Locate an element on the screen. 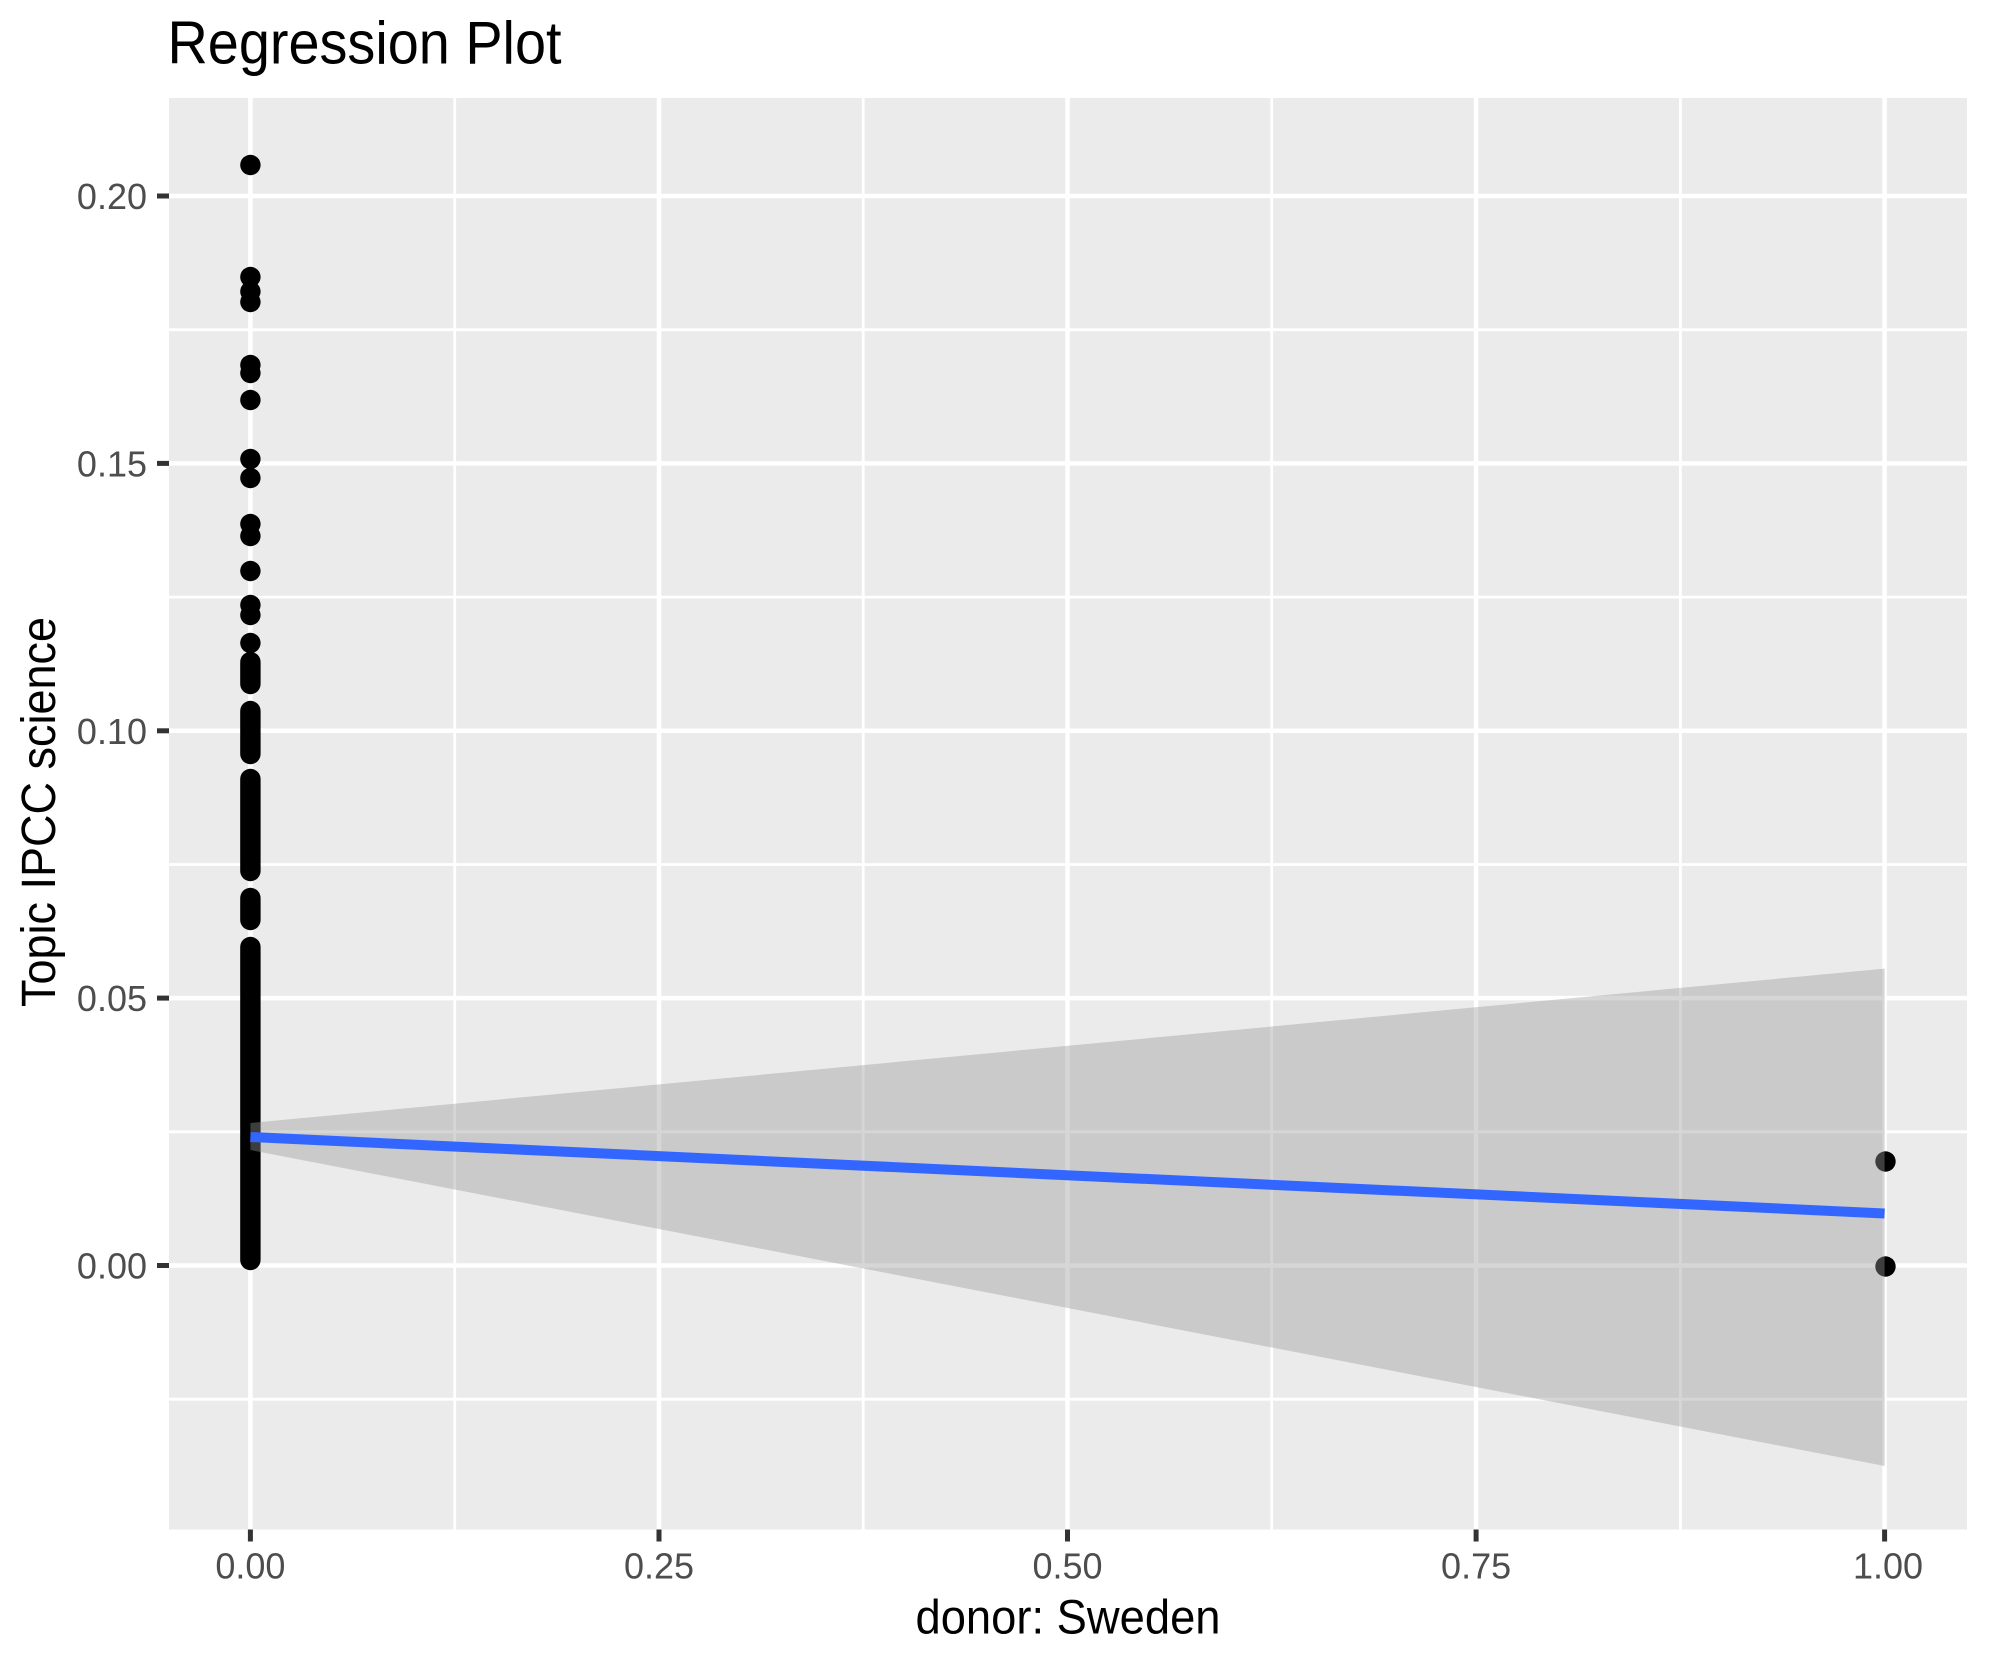 The image size is (1990, 1665). svg-text: Regression Plot is located at coordinates (365, 43).